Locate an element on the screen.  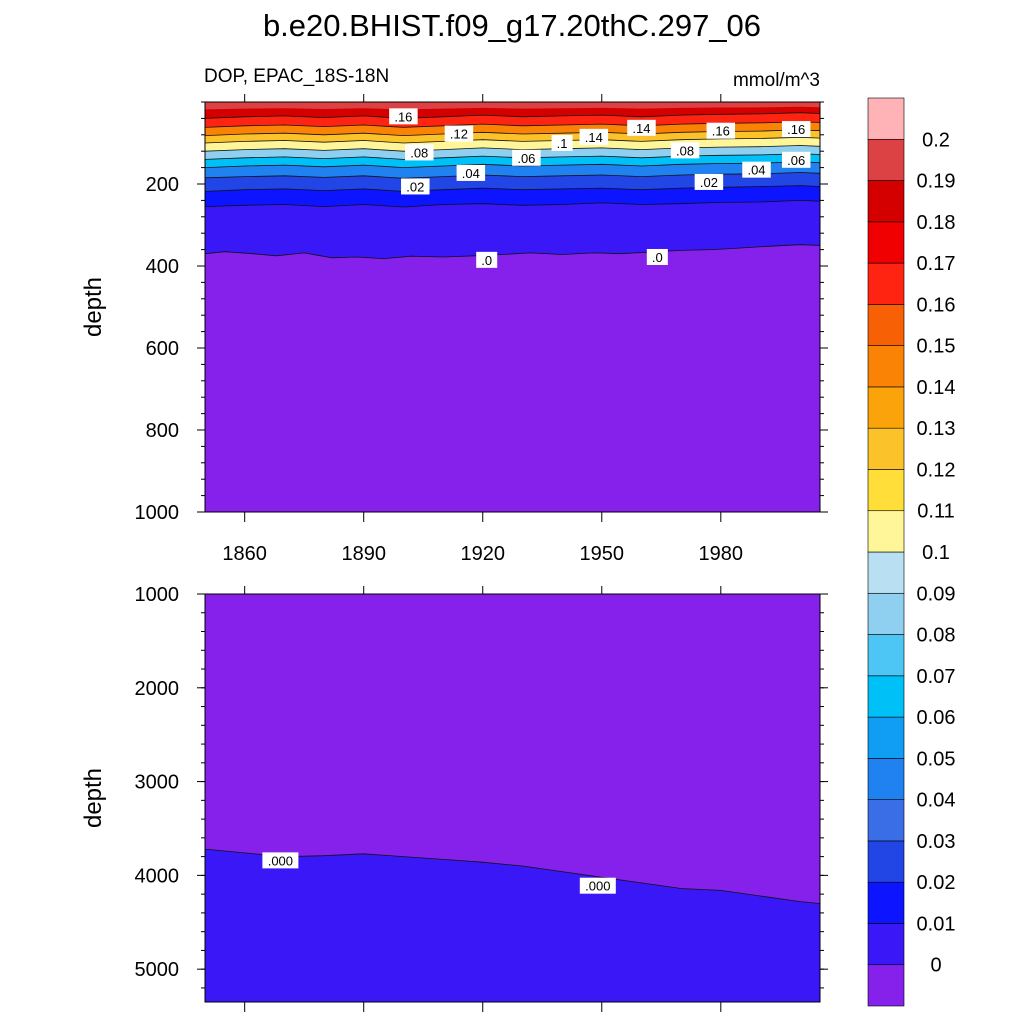
left-subtitle: DOP, EPAC_18S-18N is located at coordinates (296, 76).